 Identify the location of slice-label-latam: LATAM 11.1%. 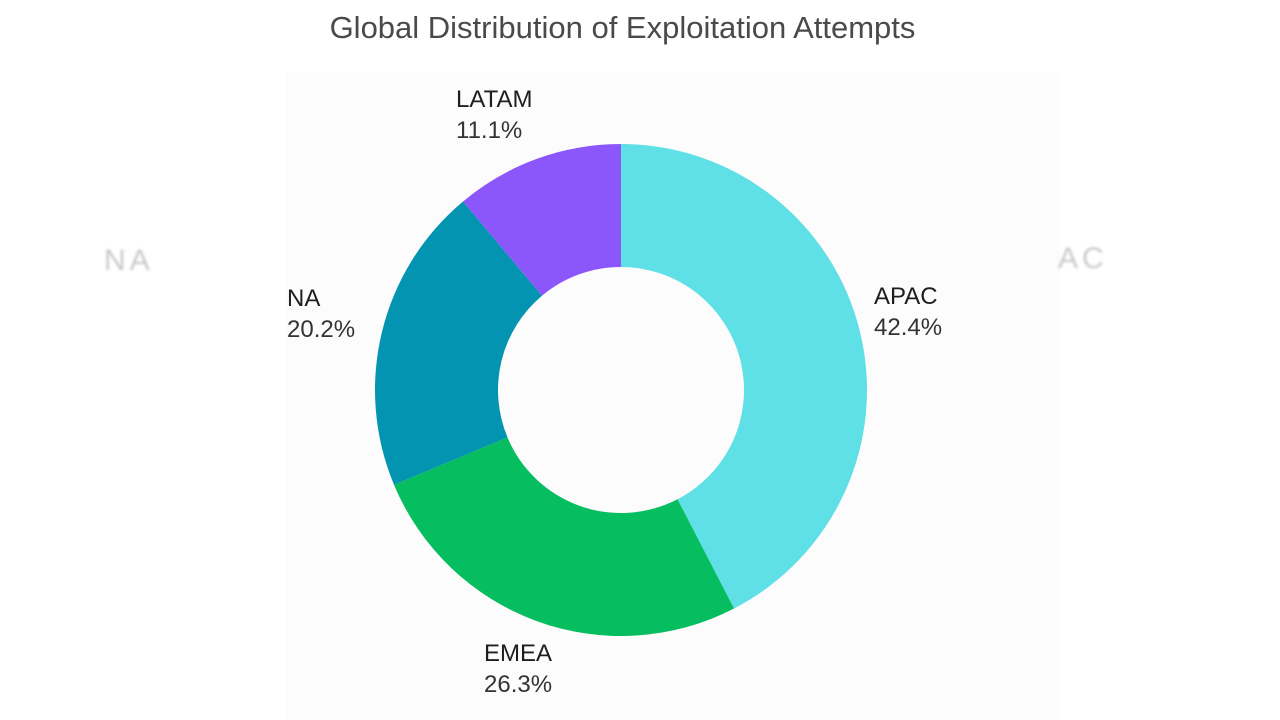
(494, 115).